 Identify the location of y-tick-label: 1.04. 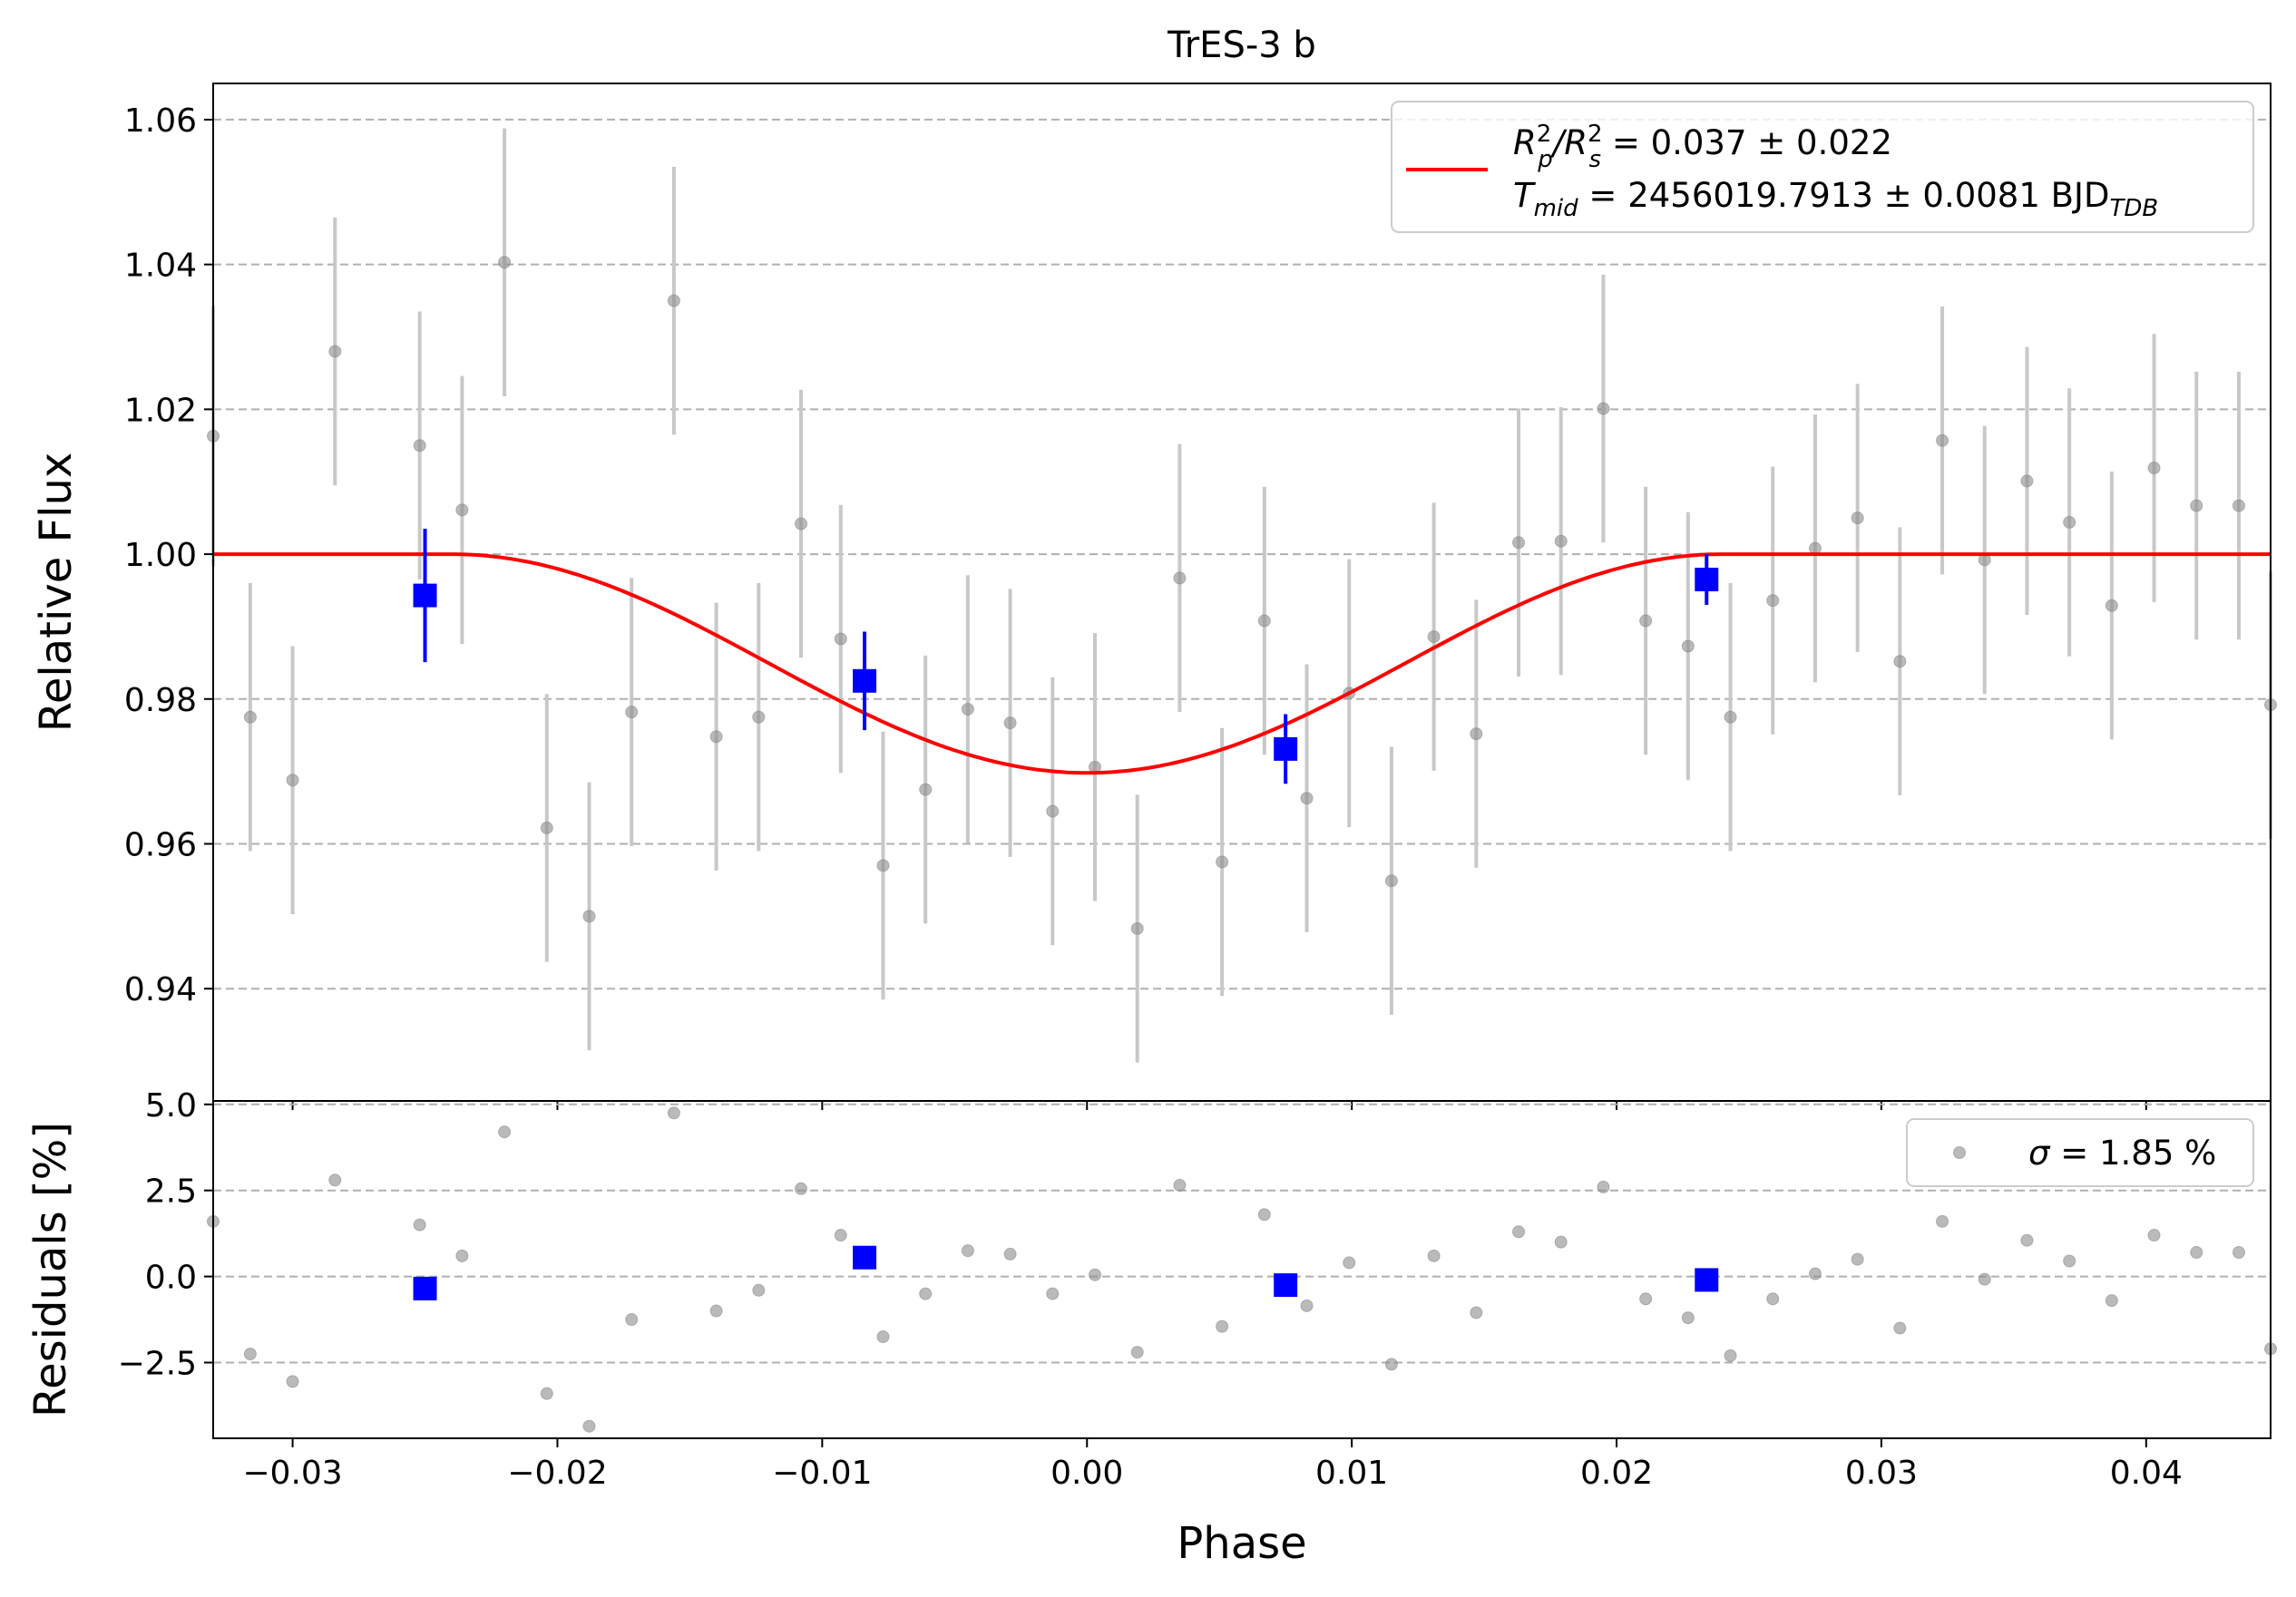
(160, 266).